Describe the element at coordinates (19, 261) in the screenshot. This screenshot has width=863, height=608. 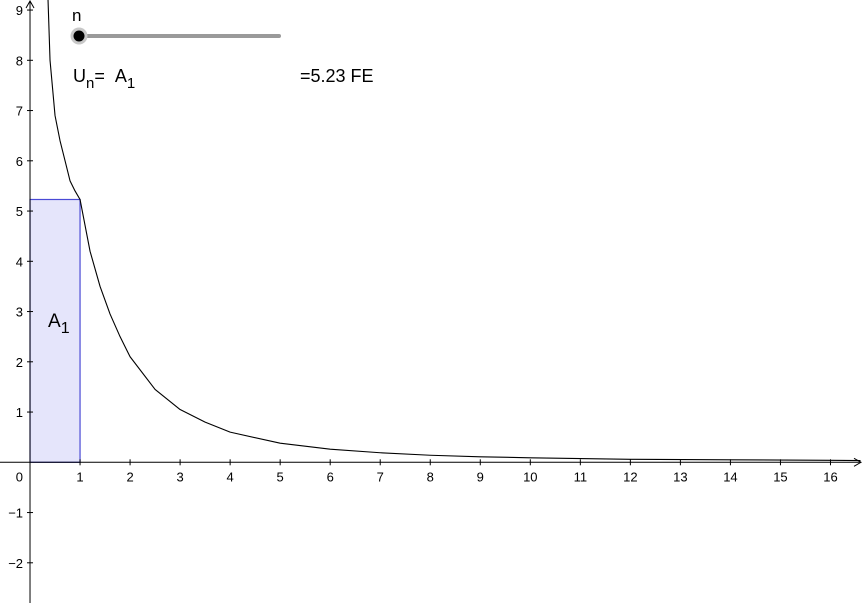
I see `y-tick-label: 4` at that location.